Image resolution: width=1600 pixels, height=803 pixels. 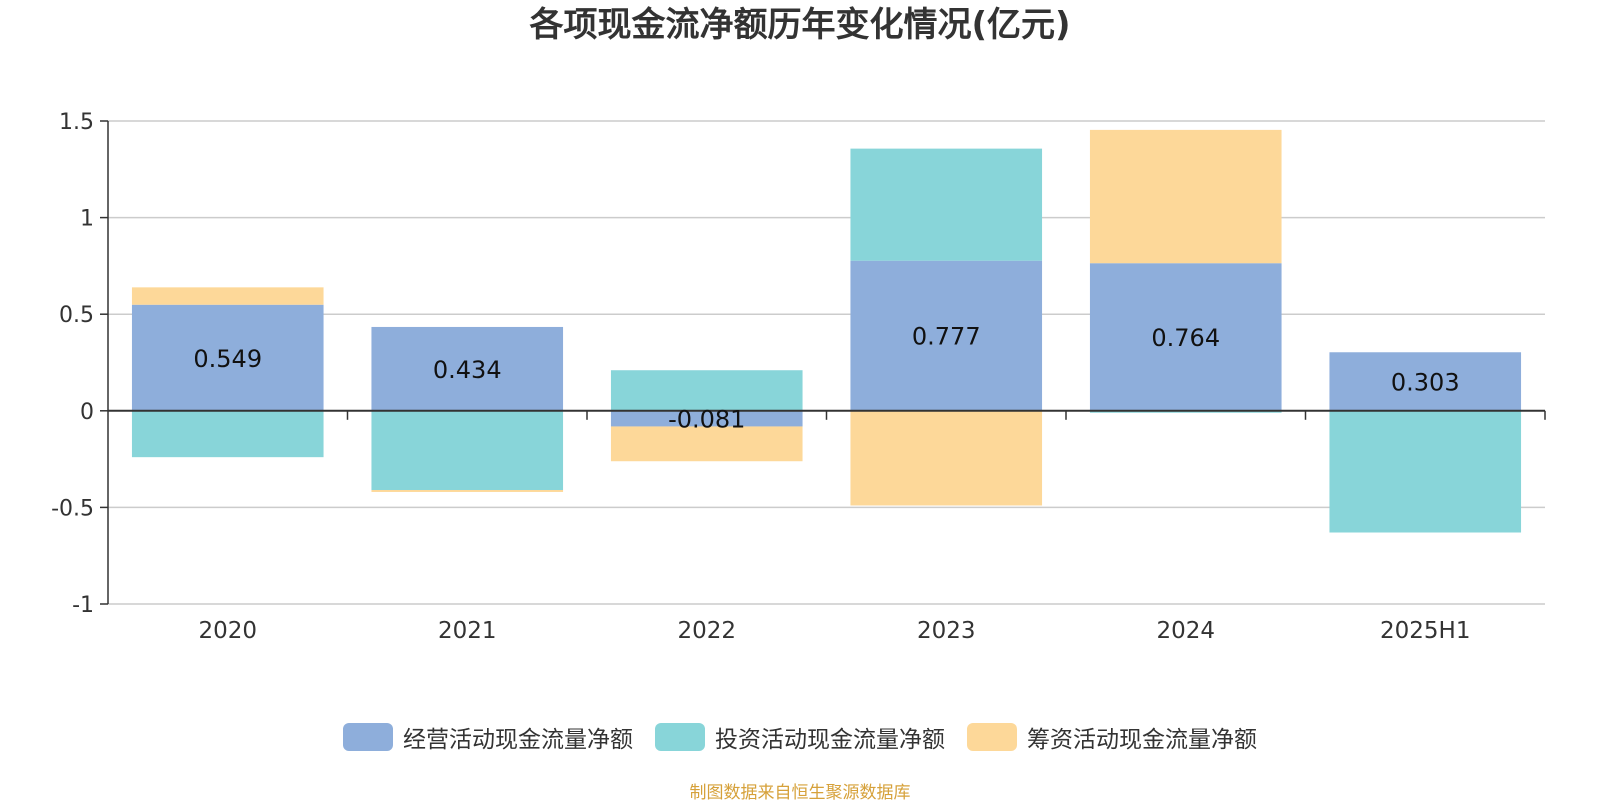 I want to click on legend: 经营活动现金流量净额 投资活动现金流量净额 筹资活动现金流量净额, so click(x=800, y=737).